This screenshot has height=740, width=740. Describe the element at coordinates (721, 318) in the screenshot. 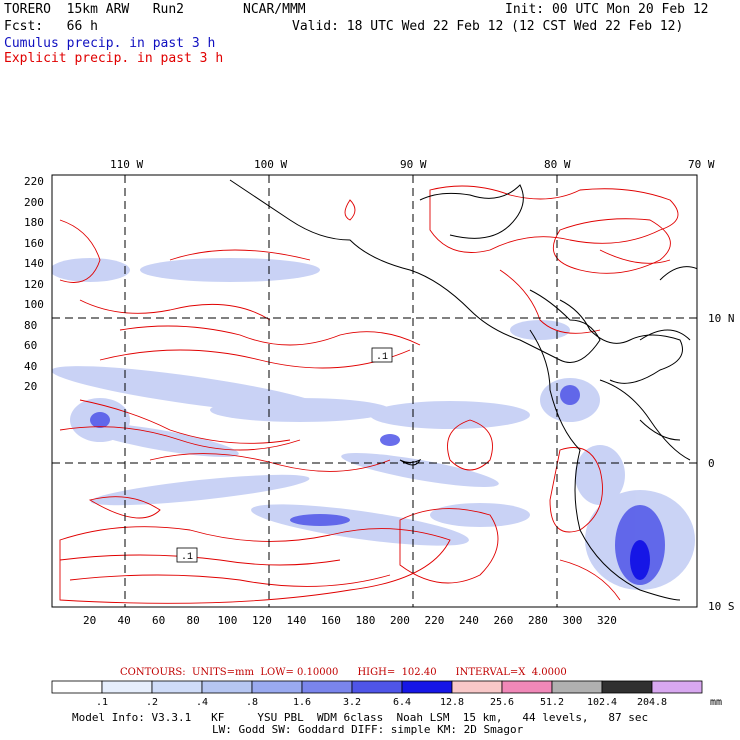

I see `lat-label: 10 N` at that location.